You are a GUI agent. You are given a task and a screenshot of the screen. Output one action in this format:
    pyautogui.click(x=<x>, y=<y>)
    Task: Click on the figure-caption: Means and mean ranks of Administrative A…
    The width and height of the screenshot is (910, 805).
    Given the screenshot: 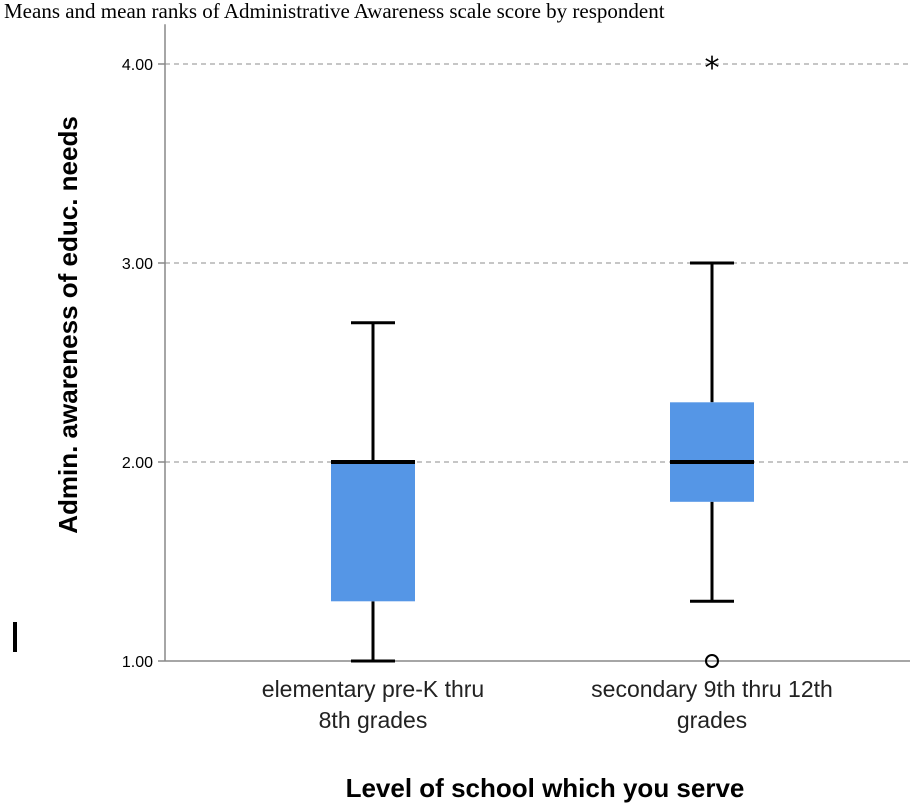 What is the action you would take?
    pyautogui.click(x=334, y=11)
    